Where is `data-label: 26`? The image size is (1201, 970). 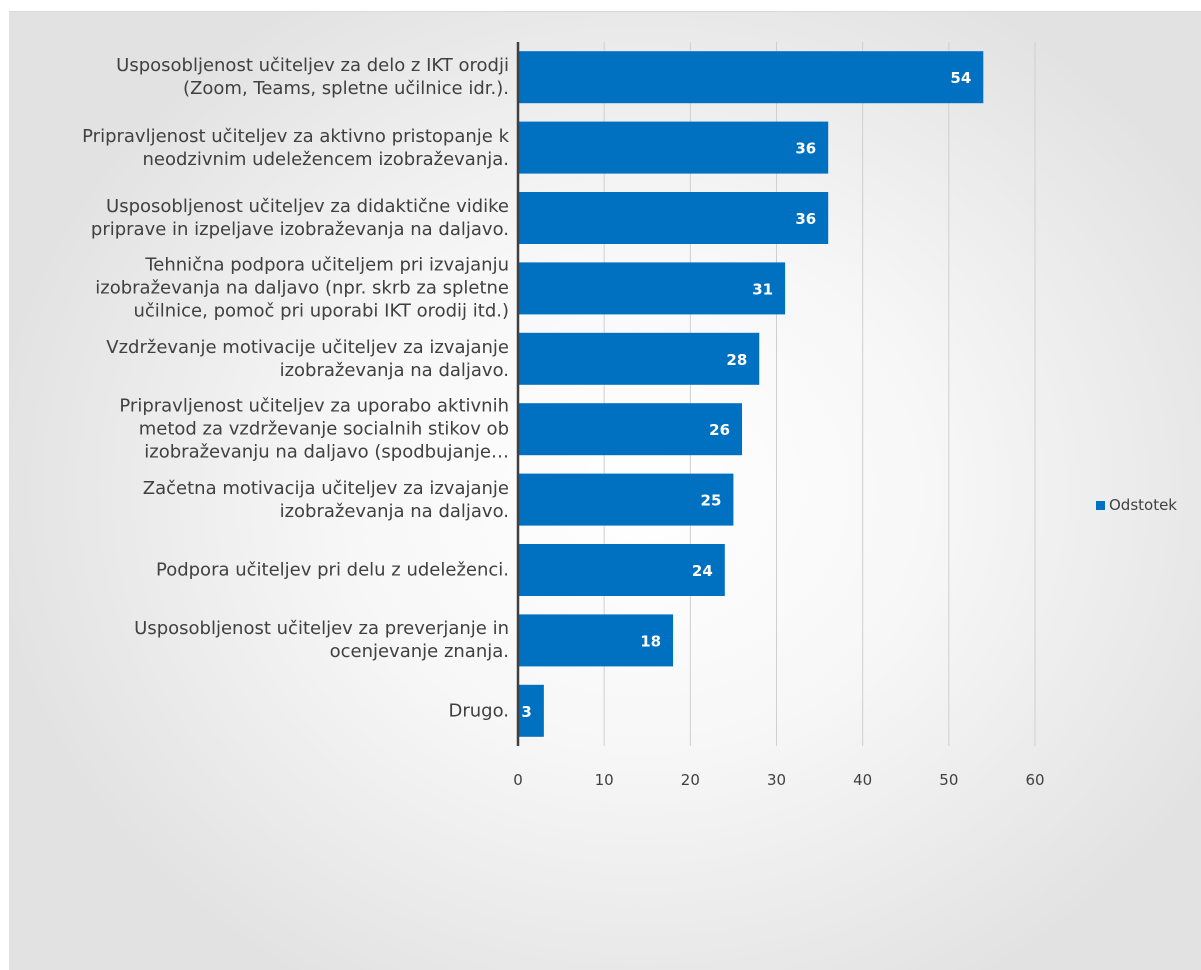 data-label: 26 is located at coordinates (719, 430).